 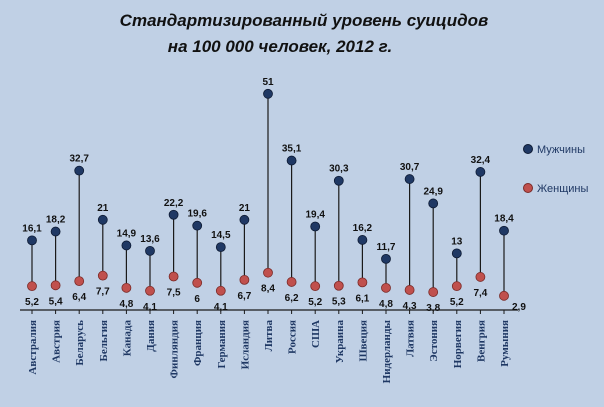 I want to click on category-label: Венгрия, so click(x=481, y=341).